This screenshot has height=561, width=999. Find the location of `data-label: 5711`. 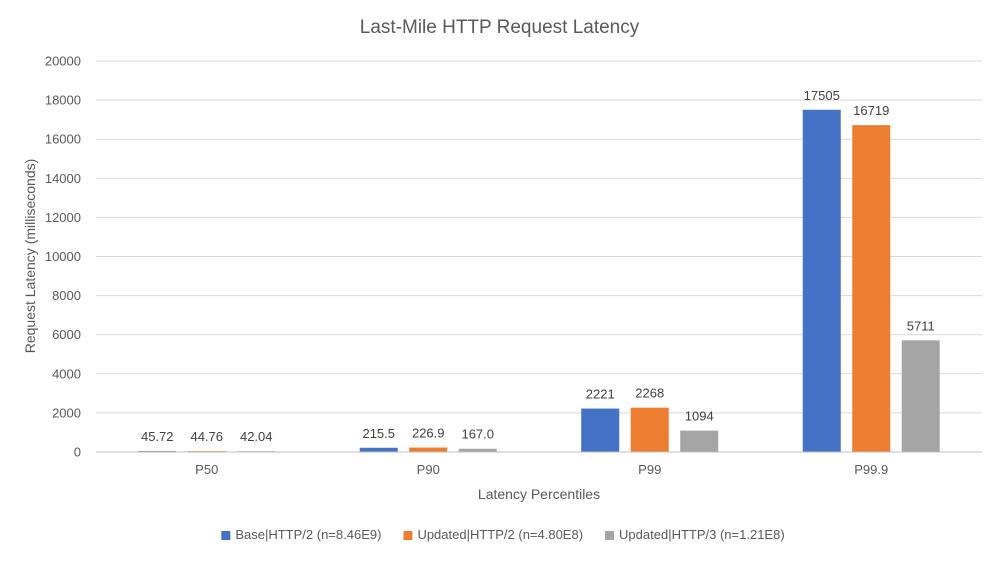

data-label: 5711 is located at coordinates (921, 325).